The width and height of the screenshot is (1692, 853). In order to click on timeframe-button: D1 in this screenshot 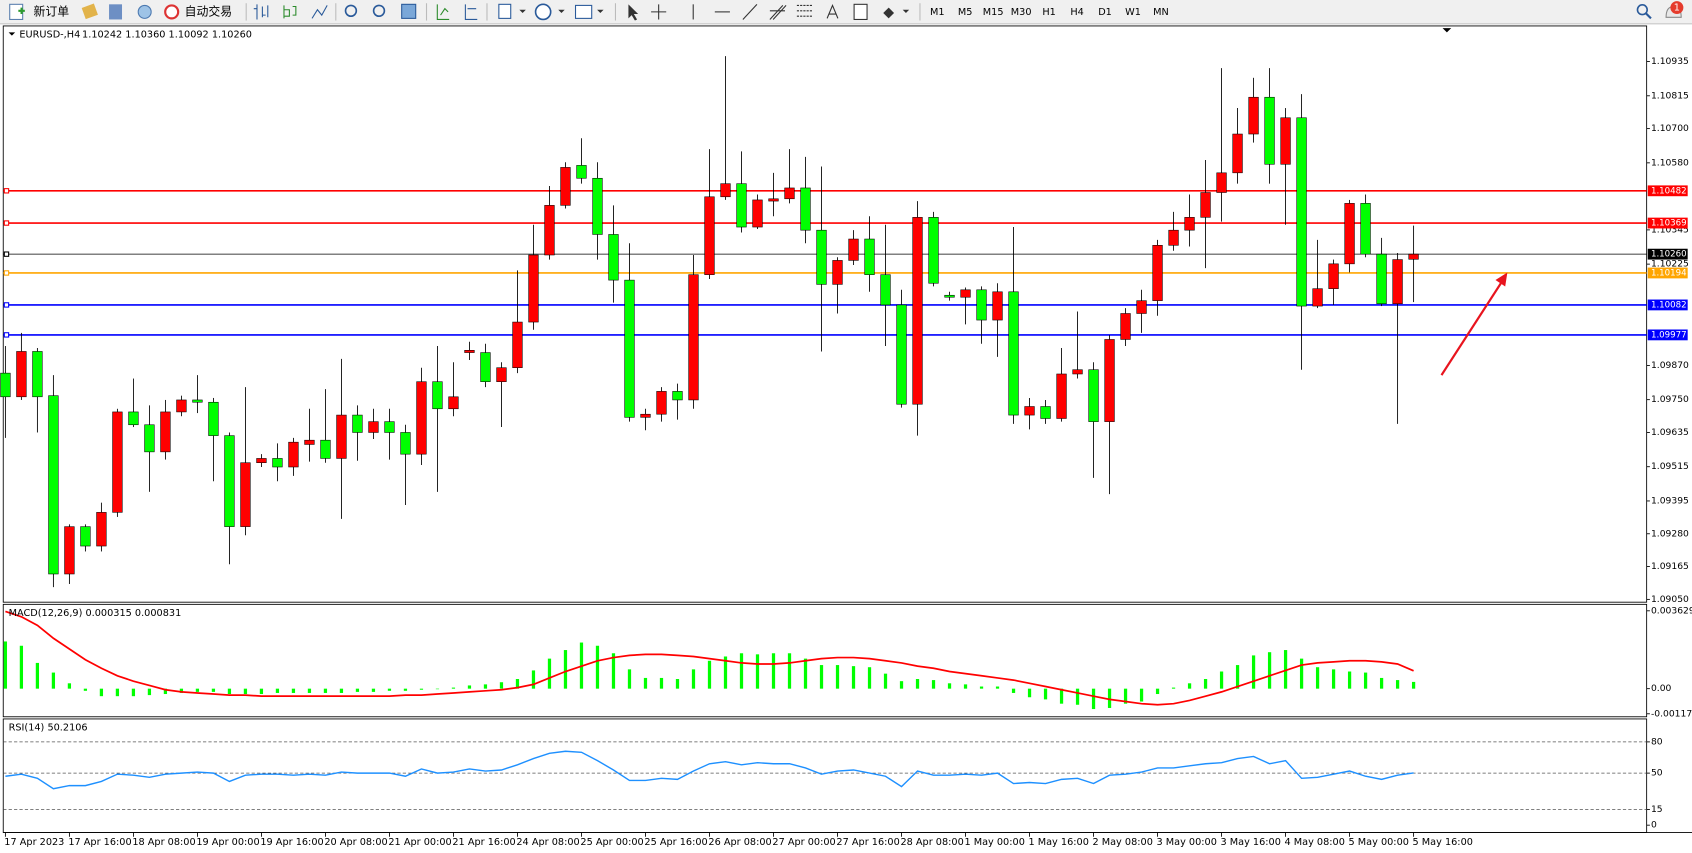, I will do `click(1105, 12)`.